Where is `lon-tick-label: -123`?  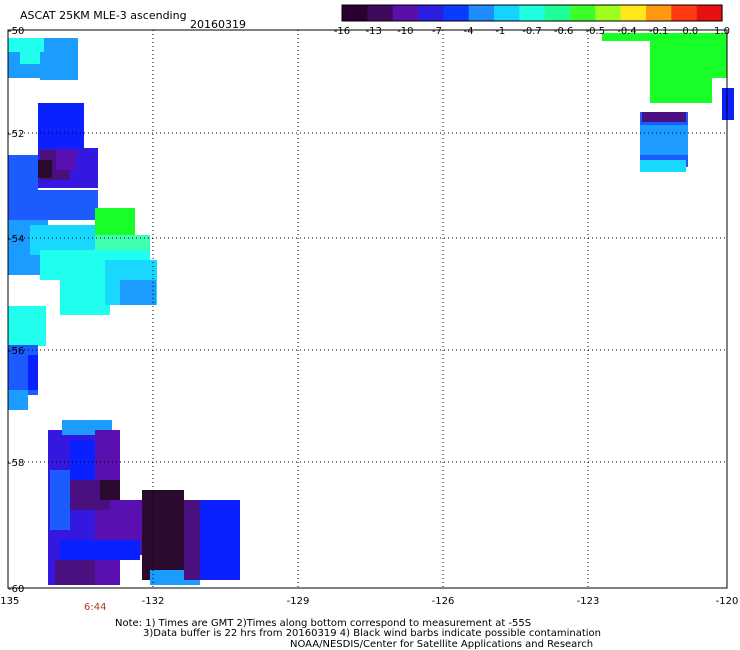
lon-tick-label: -123 is located at coordinates (588, 601).